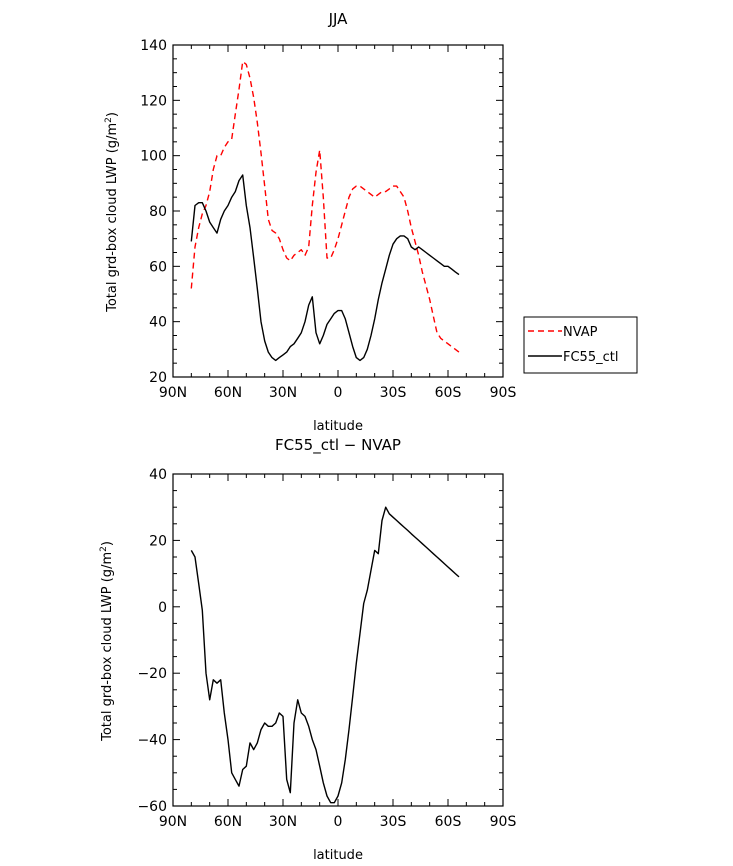 The height and width of the screenshot is (866, 733). Describe the element at coordinates (158, 212) in the screenshot. I see `y-tick-label: 80` at that location.